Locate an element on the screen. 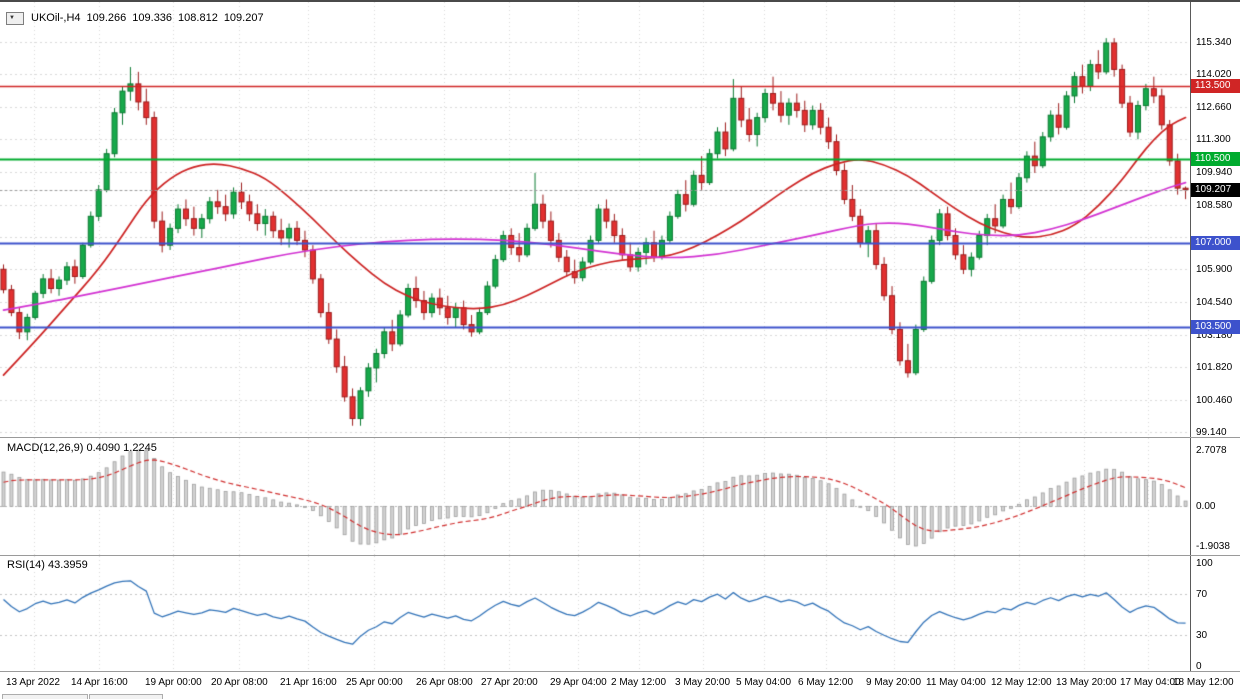 The image size is (1240, 699). chevron-down-icon: ▼ is located at coordinates (12, 17).